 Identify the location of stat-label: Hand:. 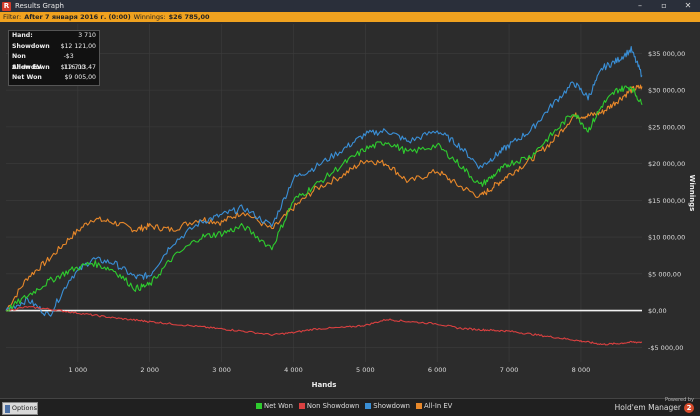
(22, 35).